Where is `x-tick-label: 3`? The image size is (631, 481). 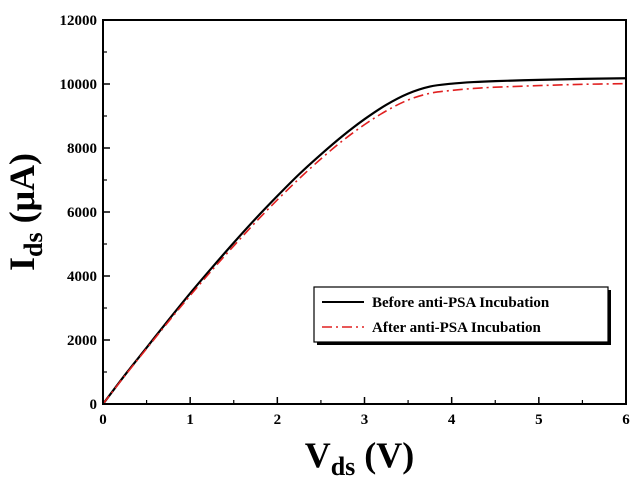
x-tick-label: 3 is located at coordinates (365, 420).